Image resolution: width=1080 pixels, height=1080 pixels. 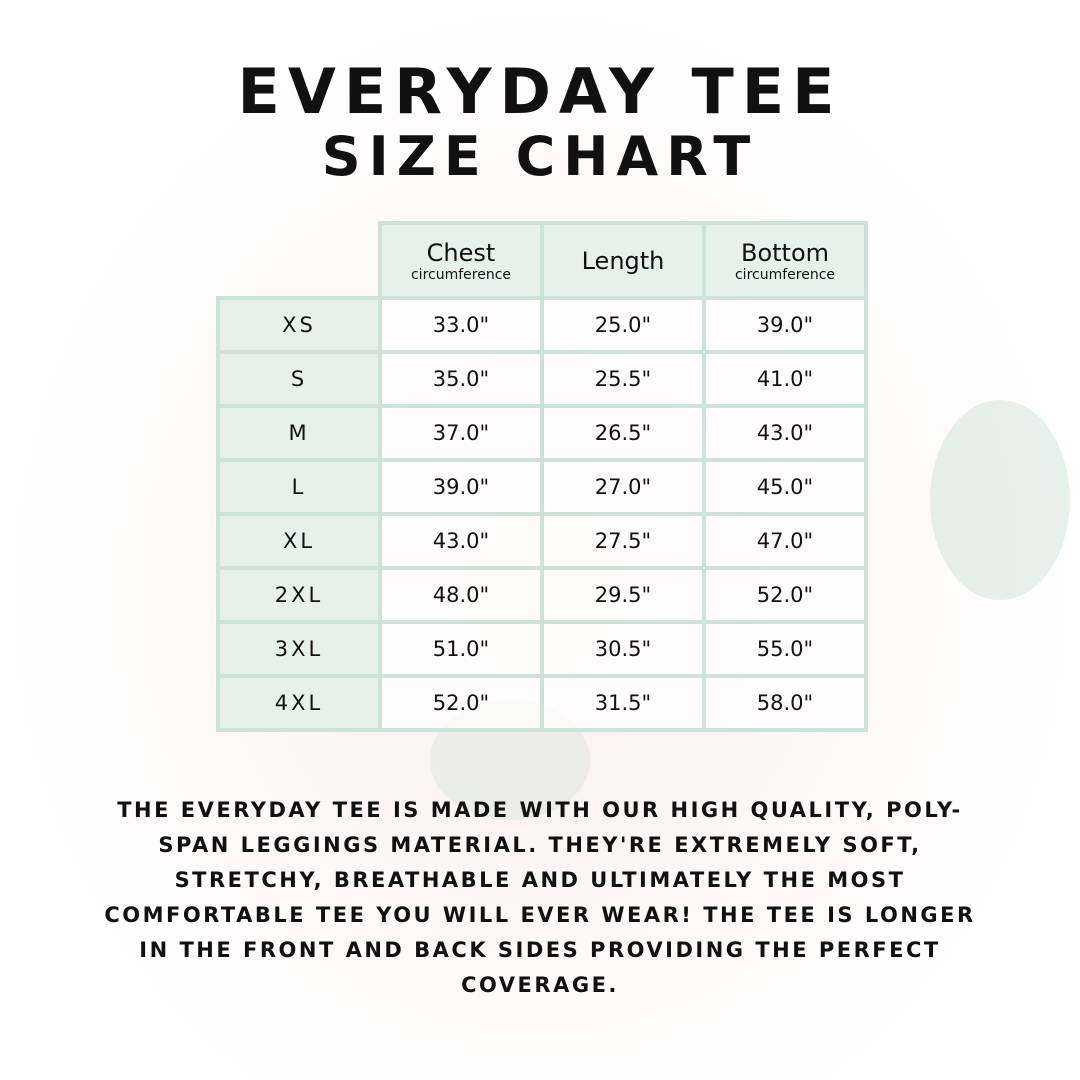 I want to click on table-row: 3XL 51.0" 30.5" 55.0", so click(x=542, y=649).